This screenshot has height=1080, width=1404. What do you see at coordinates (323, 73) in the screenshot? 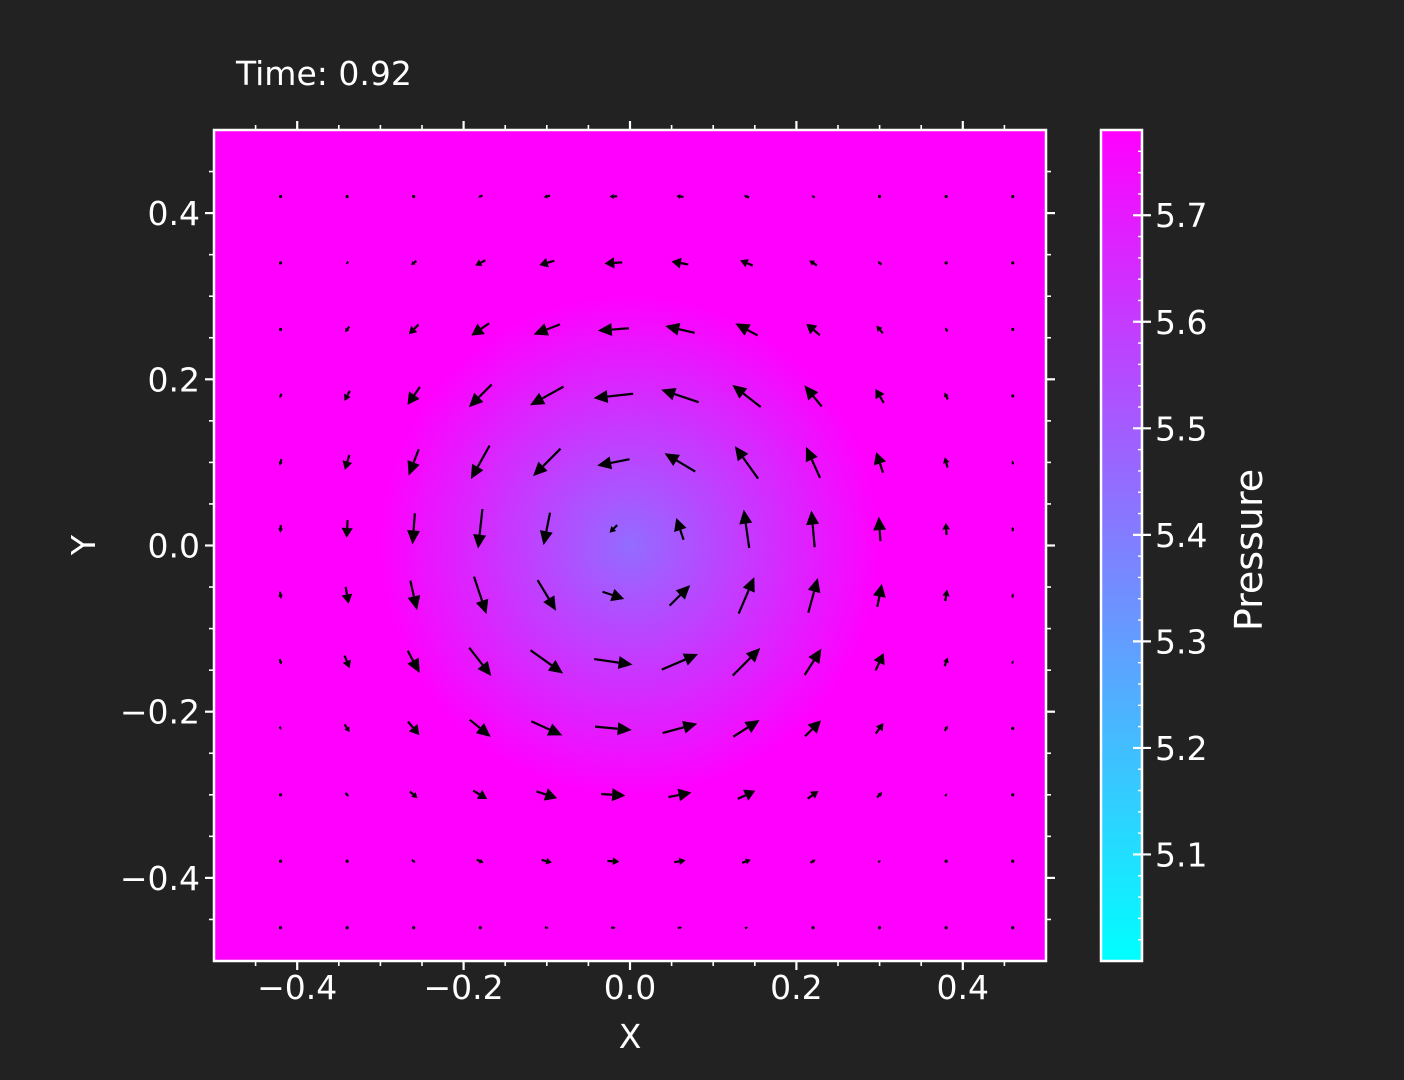
I see `chart-title: Time: 0.92` at bounding box center [323, 73].